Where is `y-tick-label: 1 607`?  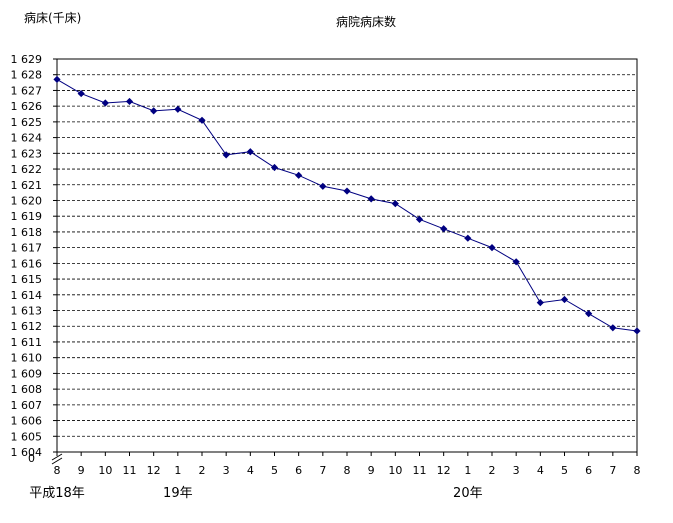
y-tick-label: 1 607 is located at coordinates (27, 405).